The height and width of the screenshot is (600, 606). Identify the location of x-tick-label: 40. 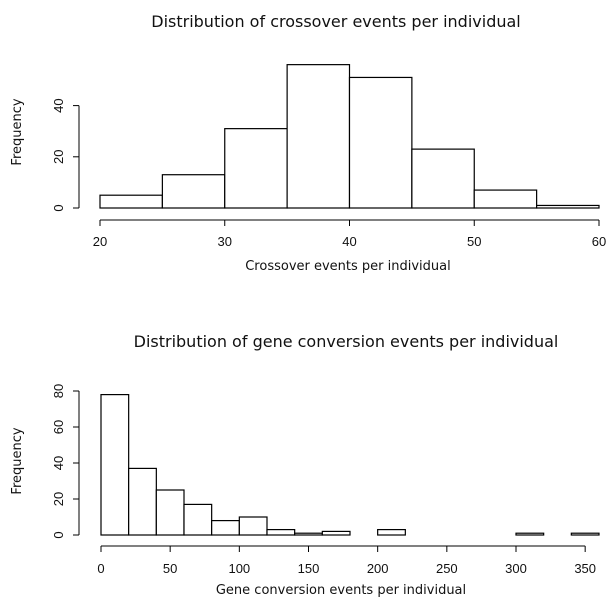
(349, 241).